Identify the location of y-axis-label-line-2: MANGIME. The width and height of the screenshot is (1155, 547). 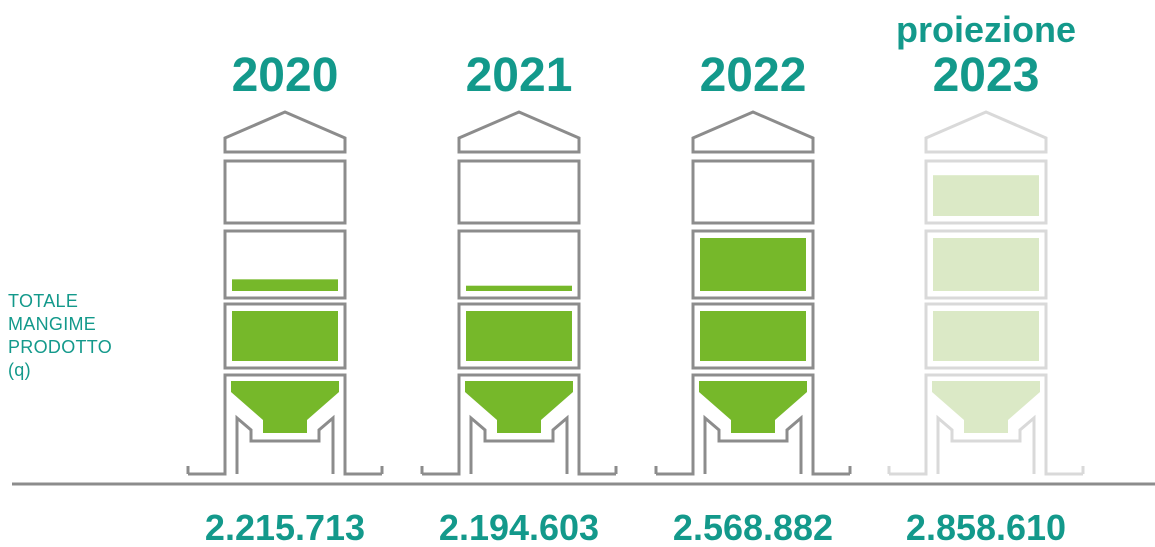
(52, 324).